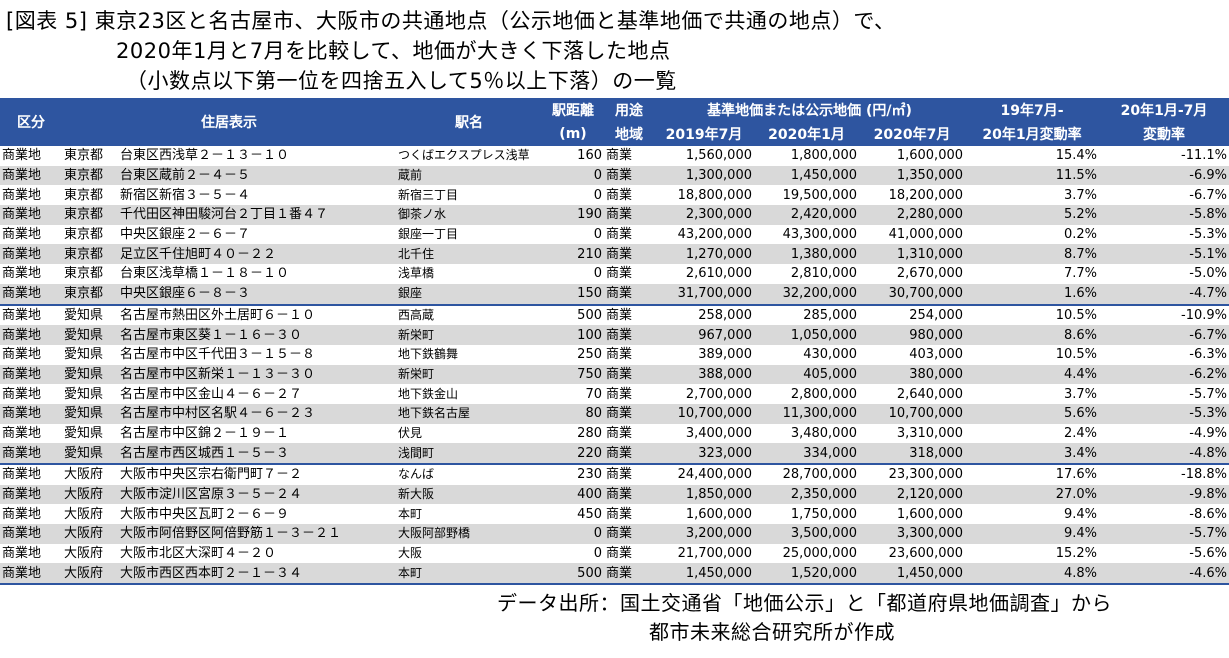 This screenshot has height=658, width=1229. Describe the element at coordinates (1032, 110) in the screenshot. I see `header-change-1: 19年7月-` at that location.